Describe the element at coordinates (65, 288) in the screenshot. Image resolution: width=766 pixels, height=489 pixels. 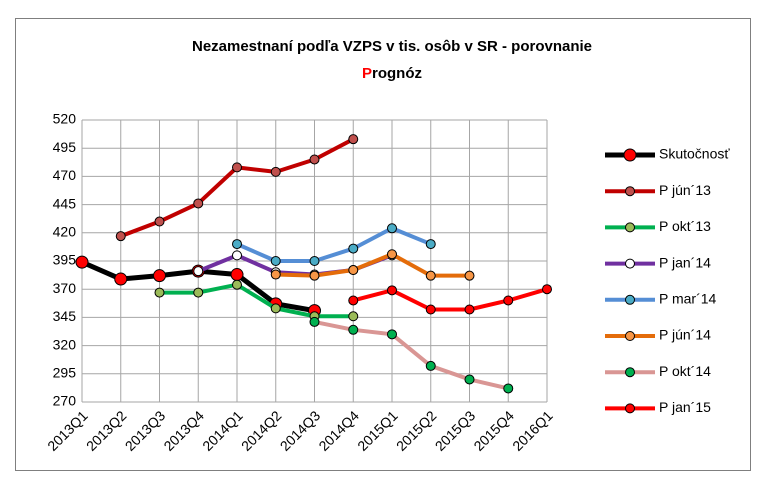
I see `y-tick-label: 370` at that location.